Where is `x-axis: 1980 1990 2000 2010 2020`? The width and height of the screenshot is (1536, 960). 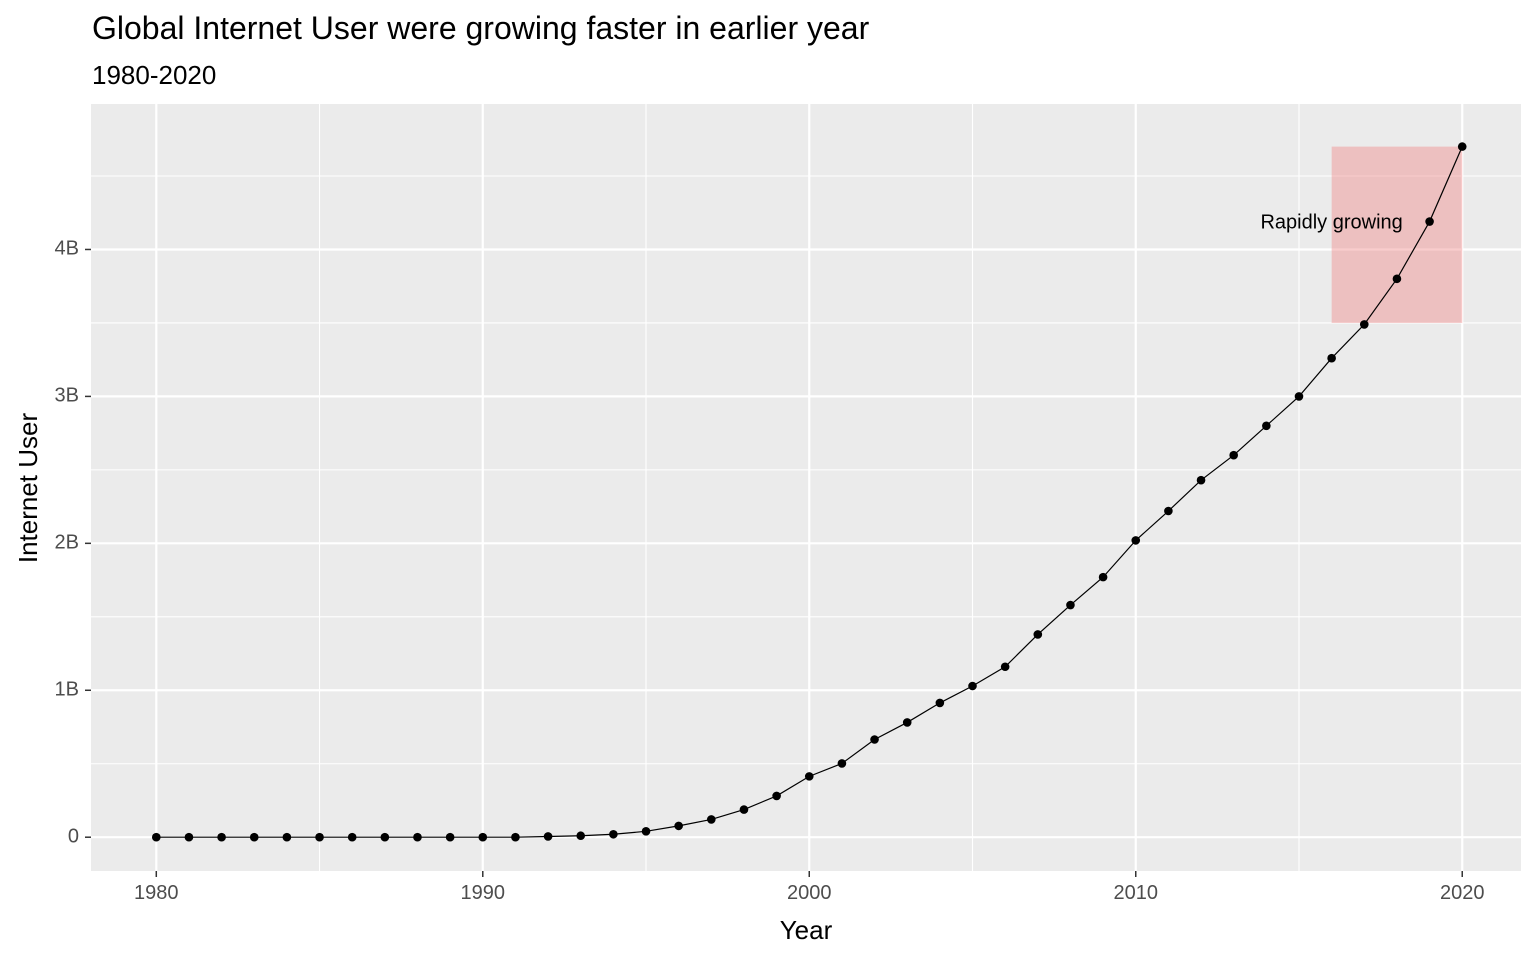 x-axis: 1980 1990 2000 2010 2020 is located at coordinates (809, 887).